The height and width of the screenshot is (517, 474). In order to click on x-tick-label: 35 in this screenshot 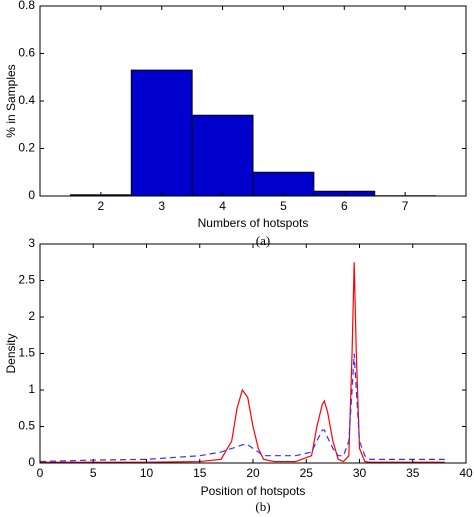, I will do `click(413, 473)`.